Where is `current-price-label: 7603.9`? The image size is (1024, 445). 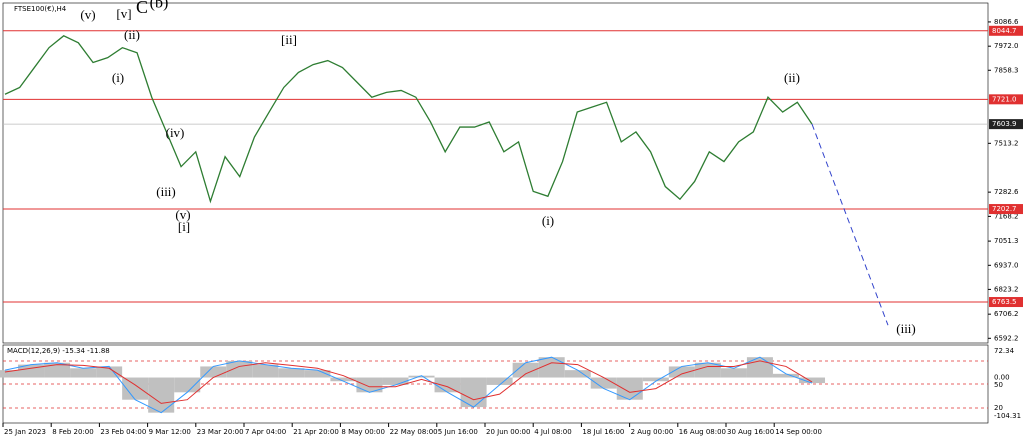 current-price-label: 7603.9 is located at coordinates (1004, 124).